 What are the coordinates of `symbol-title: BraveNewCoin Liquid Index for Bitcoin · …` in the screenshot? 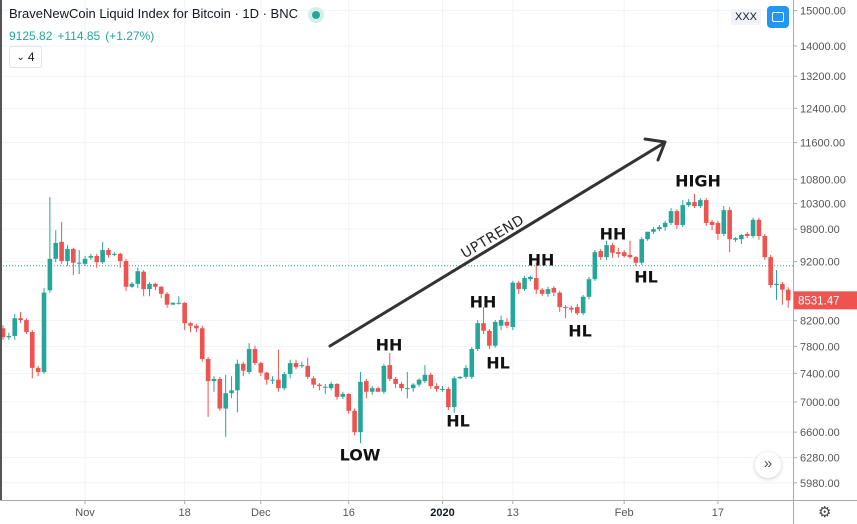 It's located at (154, 13).